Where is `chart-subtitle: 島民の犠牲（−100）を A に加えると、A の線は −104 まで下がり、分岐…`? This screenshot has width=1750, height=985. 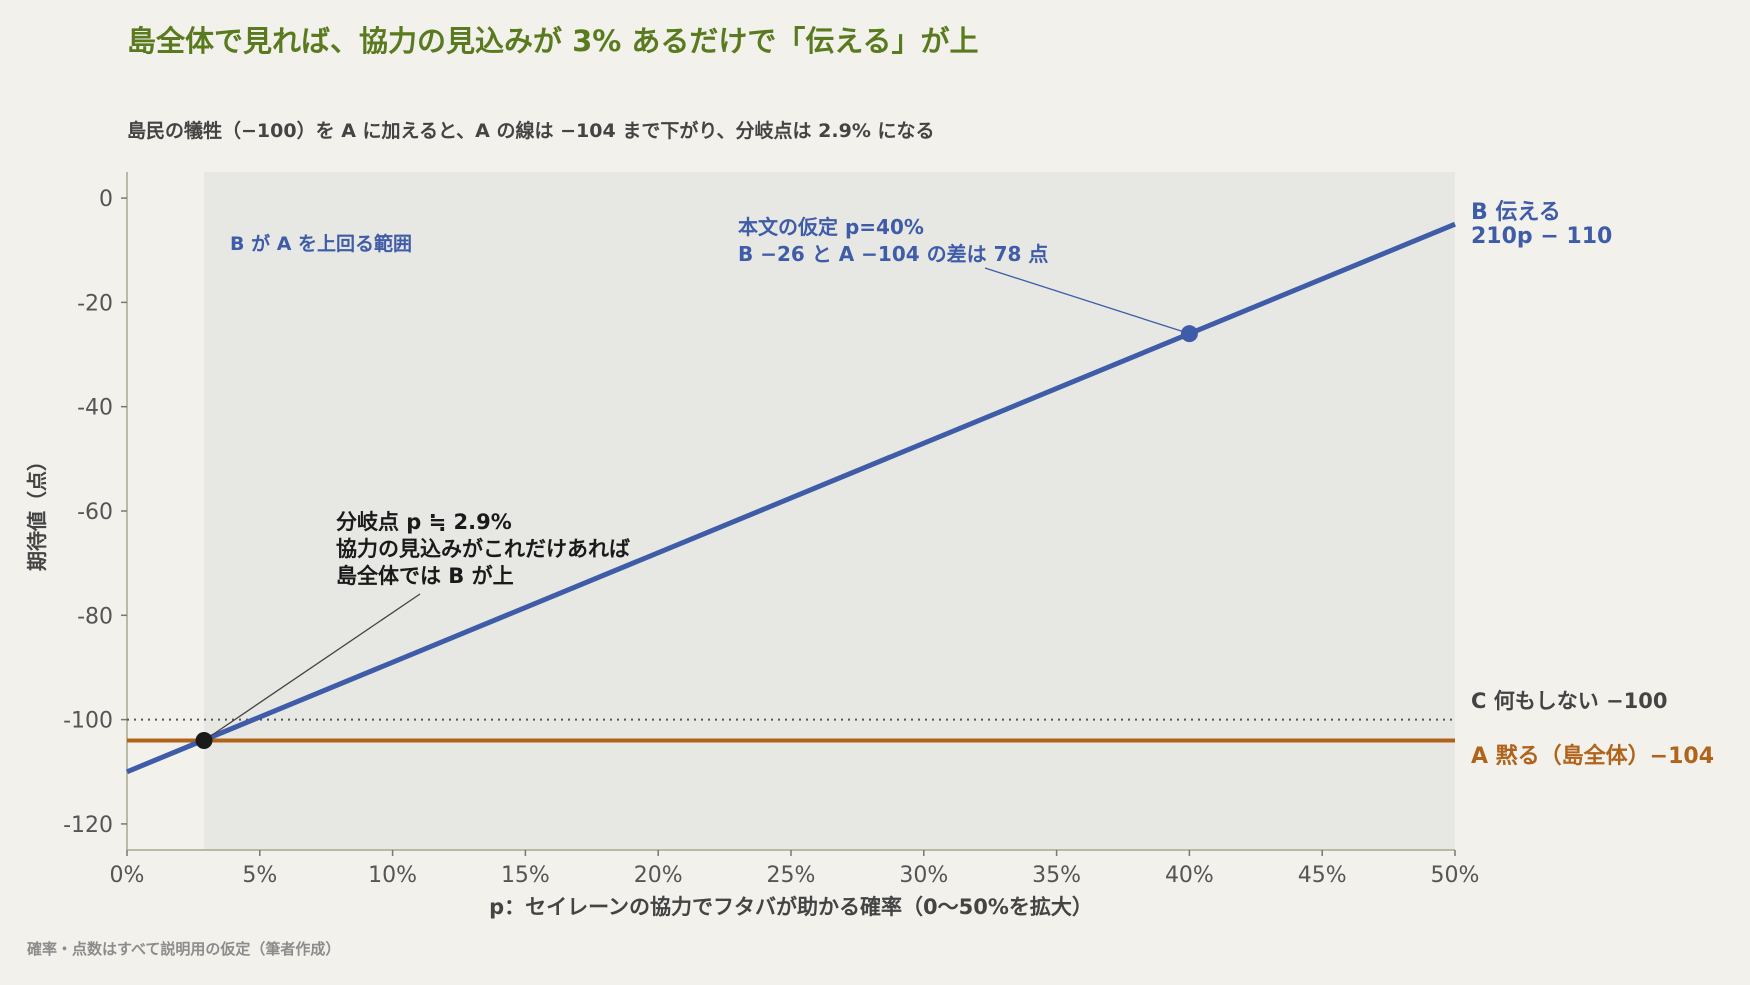 chart-subtitle: 島民の犠牲（−100）を A に加えると、A の線は −104 まで下がり、分岐… is located at coordinates (531, 131).